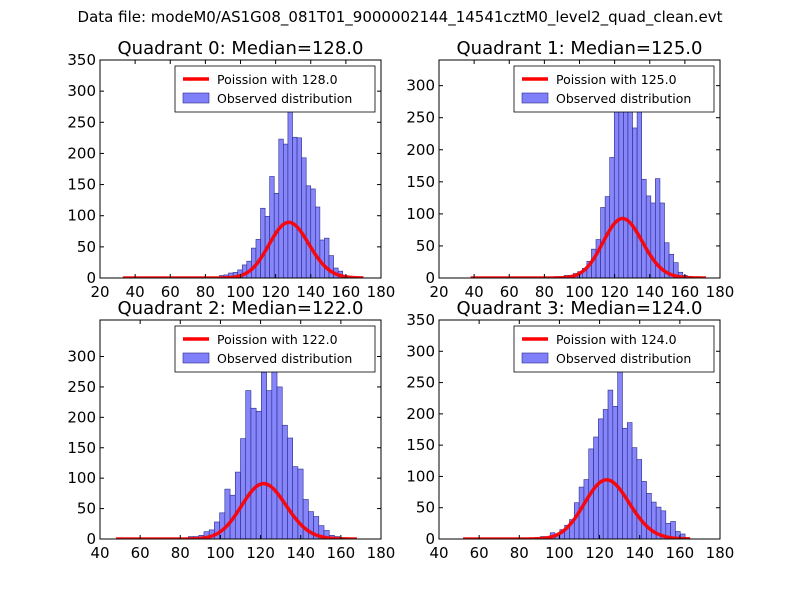 The width and height of the screenshot is (800, 600). What do you see at coordinates (580, 308) in the screenshot?
I see `panel-title: Quadrant 3: Median=124.0` at bounding box center [580, 308].